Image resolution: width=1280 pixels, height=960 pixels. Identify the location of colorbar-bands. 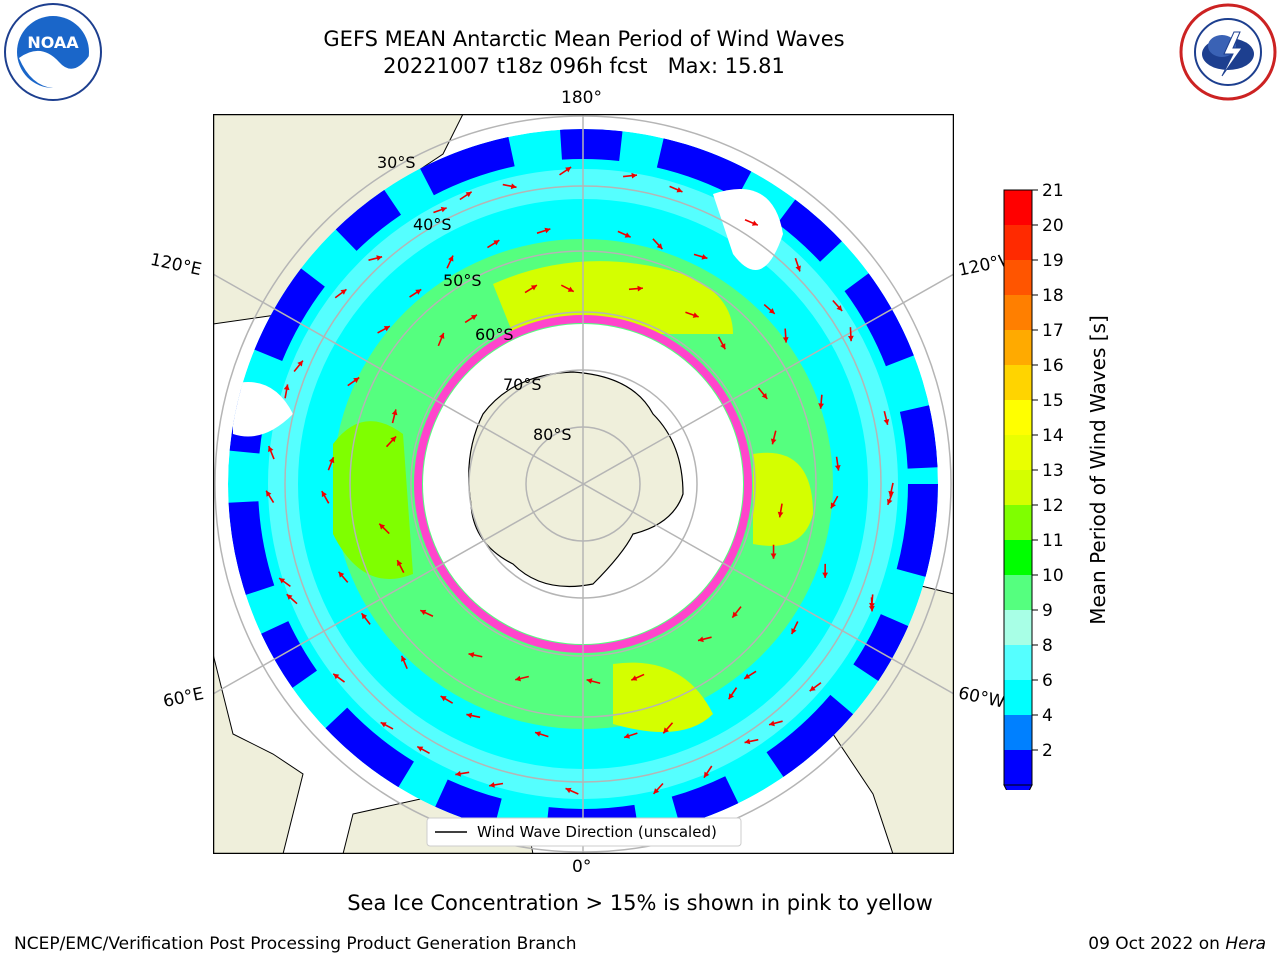
(1018, 489).